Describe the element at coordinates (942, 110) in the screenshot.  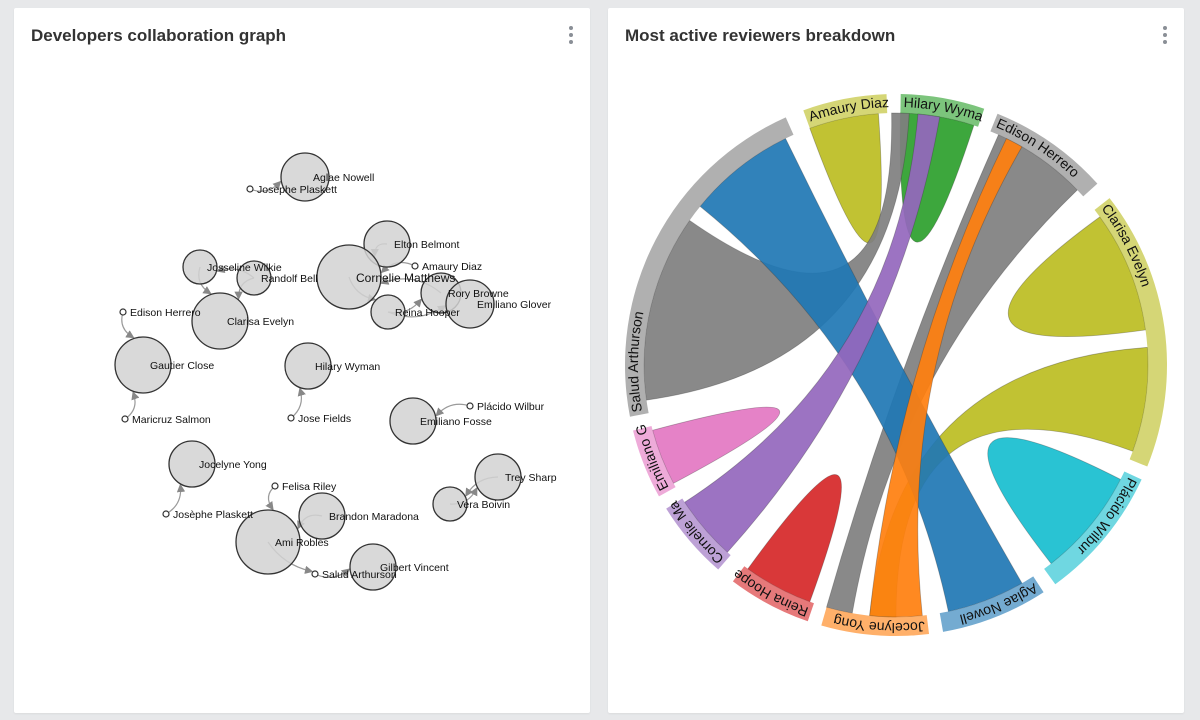
I see `group-arc-hilary-wyman` at that location.